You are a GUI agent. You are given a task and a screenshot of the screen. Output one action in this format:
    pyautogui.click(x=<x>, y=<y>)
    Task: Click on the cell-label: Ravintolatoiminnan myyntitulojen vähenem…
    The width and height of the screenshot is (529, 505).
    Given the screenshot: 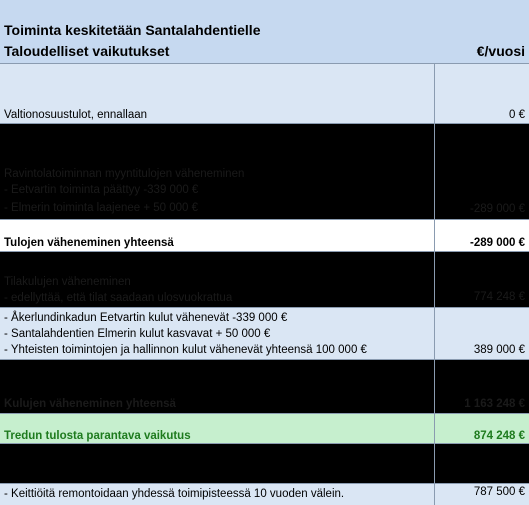 What is the action you would take?
    pyautogui.click(x=124, y=174)
    